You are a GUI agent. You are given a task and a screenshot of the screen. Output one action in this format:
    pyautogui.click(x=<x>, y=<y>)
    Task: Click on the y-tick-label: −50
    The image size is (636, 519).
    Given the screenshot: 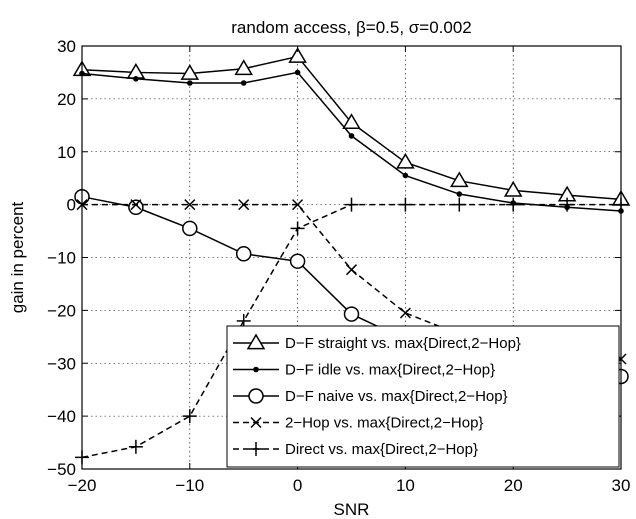 What is the action you would take?
    pyautogui.click(x=61, y=469)
    